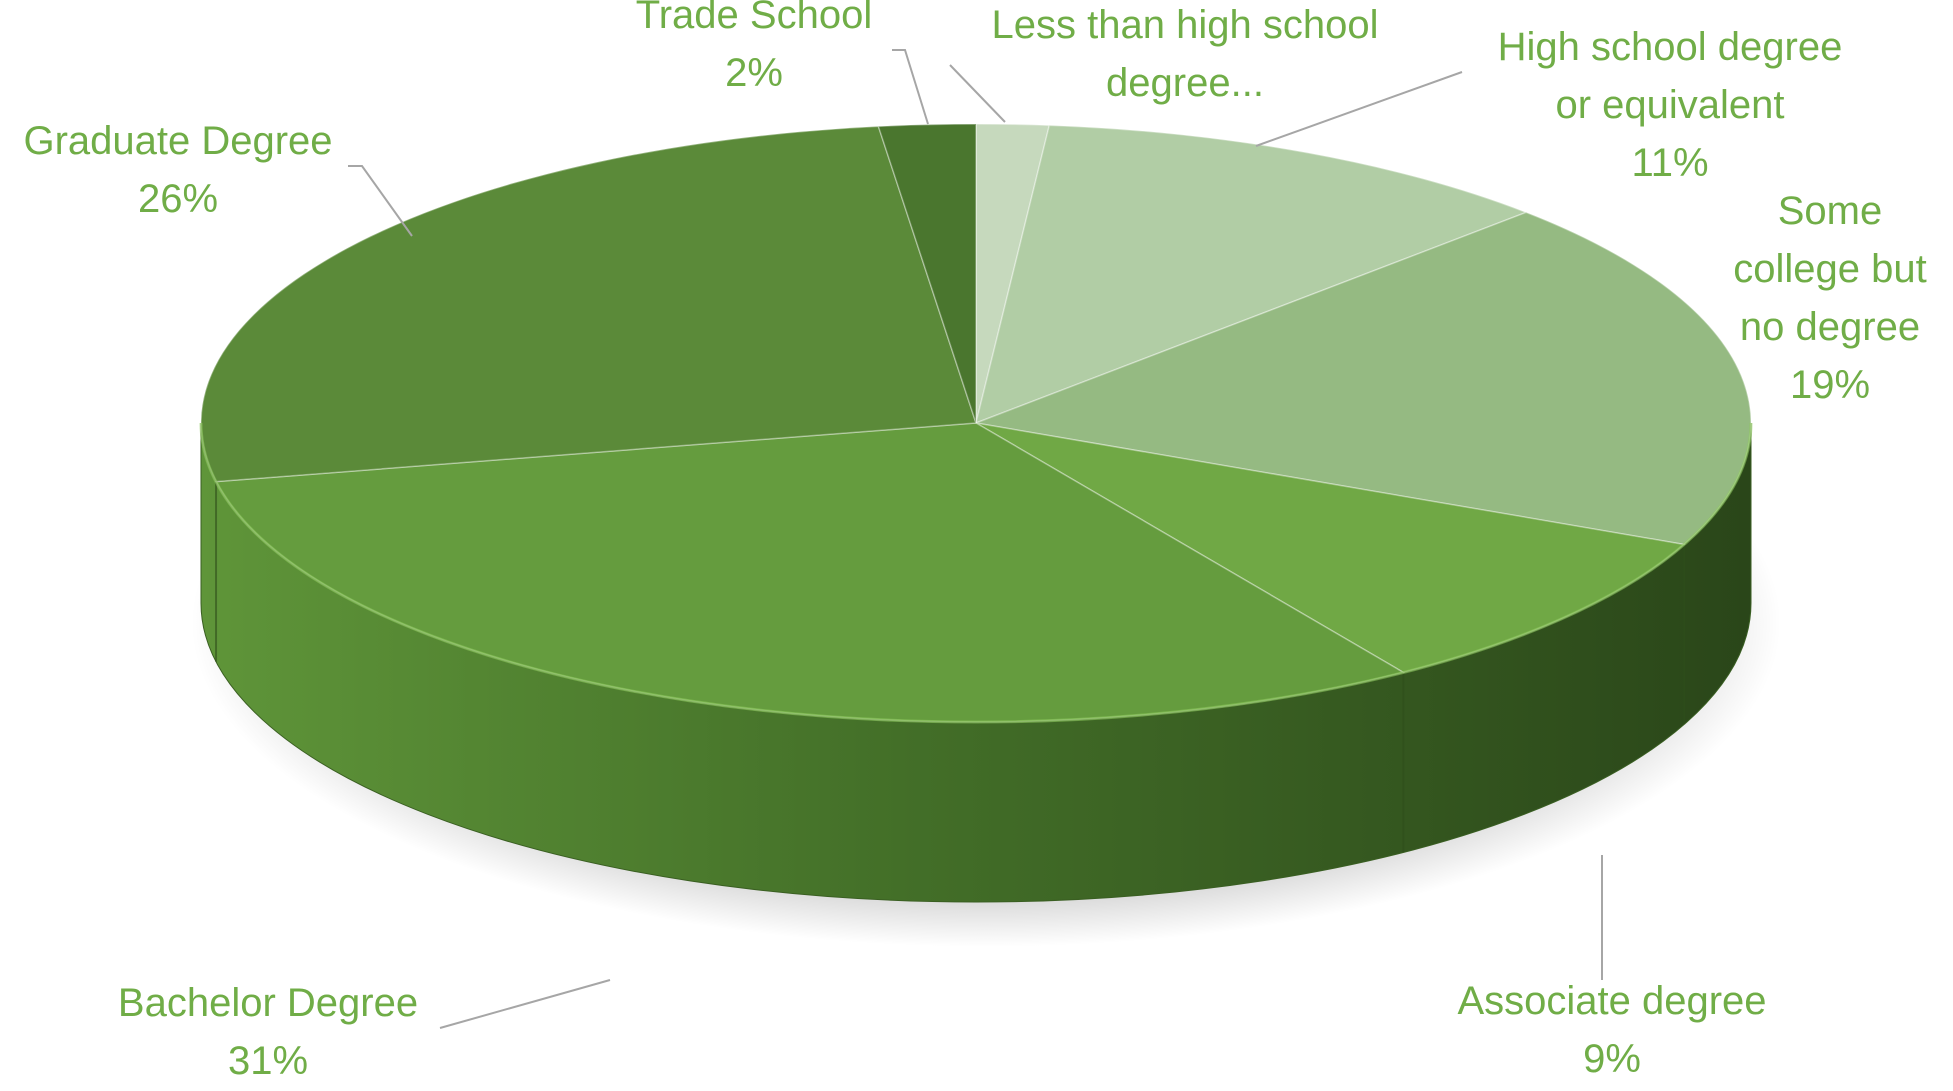 The image size is (1953, 1091). I want to click on data-label-text: Less than high school, so click(1185, 25).